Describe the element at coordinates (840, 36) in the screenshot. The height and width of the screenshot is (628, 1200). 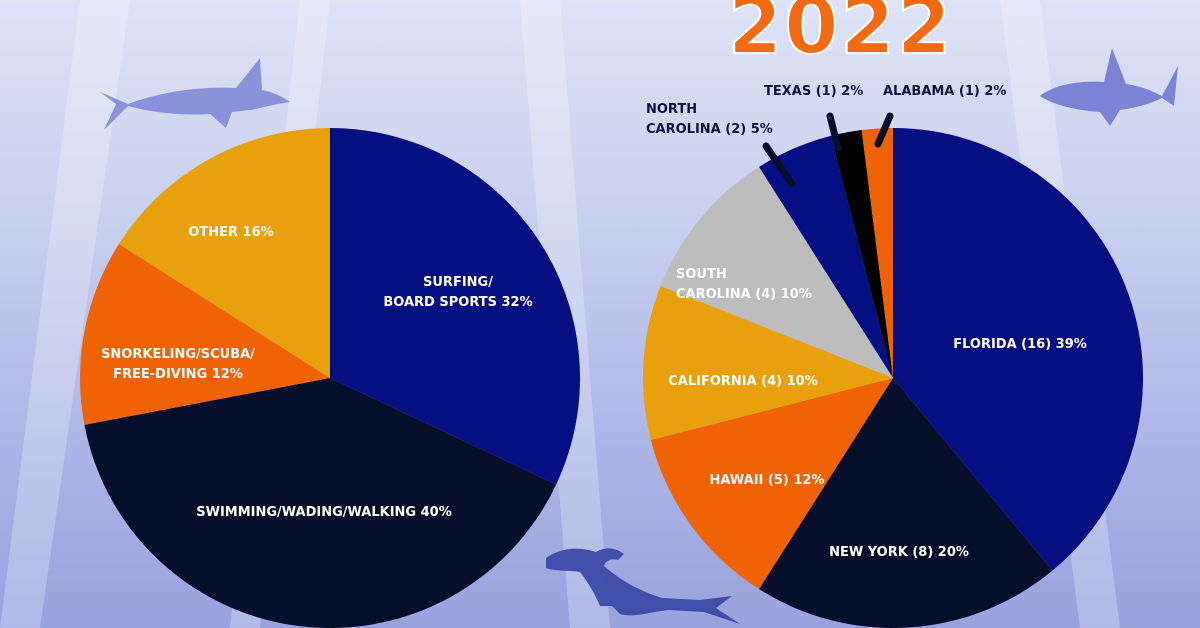
I see `year-title: 2022` at that location.